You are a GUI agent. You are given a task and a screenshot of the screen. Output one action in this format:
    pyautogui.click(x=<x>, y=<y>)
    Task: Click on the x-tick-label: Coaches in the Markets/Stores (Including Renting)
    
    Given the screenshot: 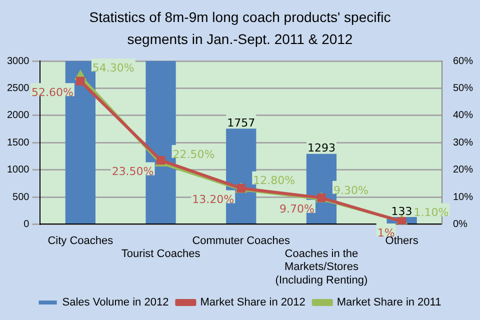 What is the action you would take?
    pyautogui.click(x=321, y=267)
    